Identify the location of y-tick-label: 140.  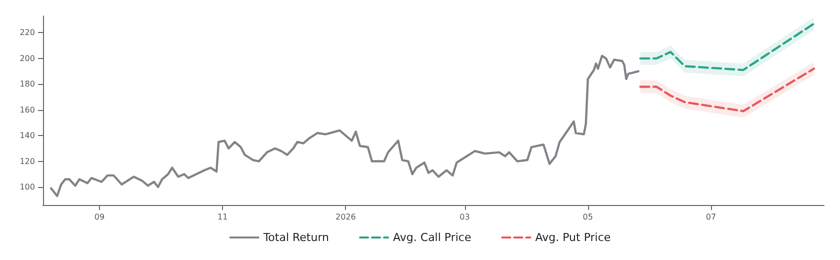
(27, 135).